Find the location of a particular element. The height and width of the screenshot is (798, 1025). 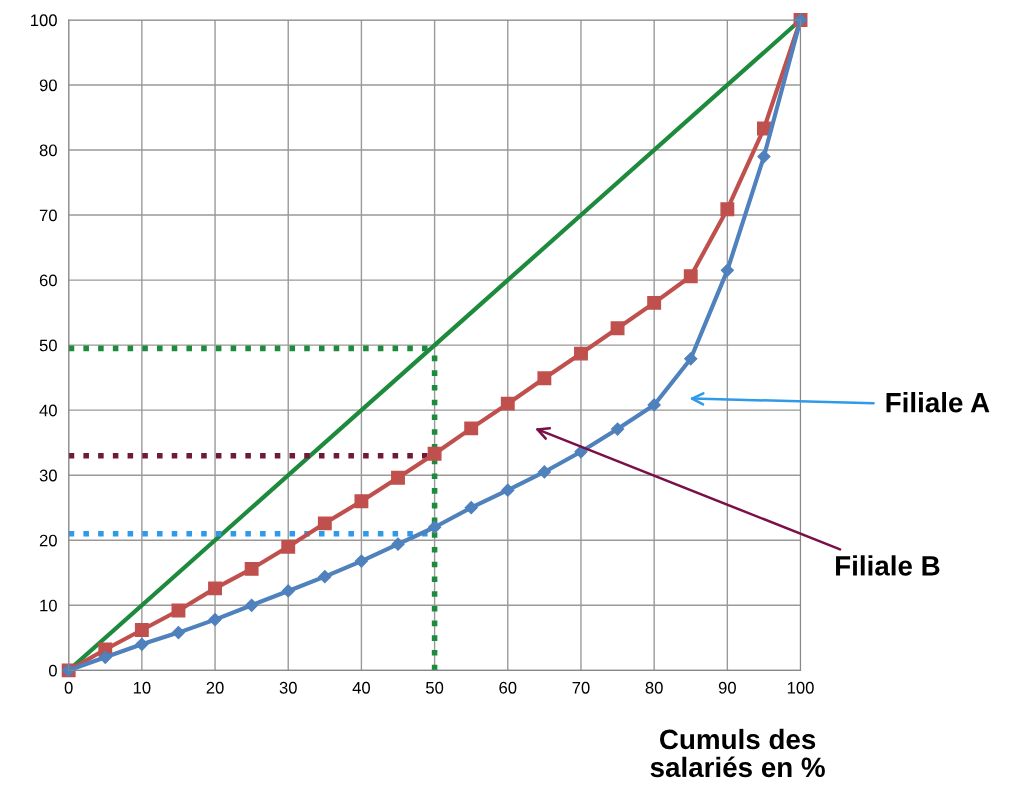

y-tick-label: 0 is located at coordinates (52, 670).